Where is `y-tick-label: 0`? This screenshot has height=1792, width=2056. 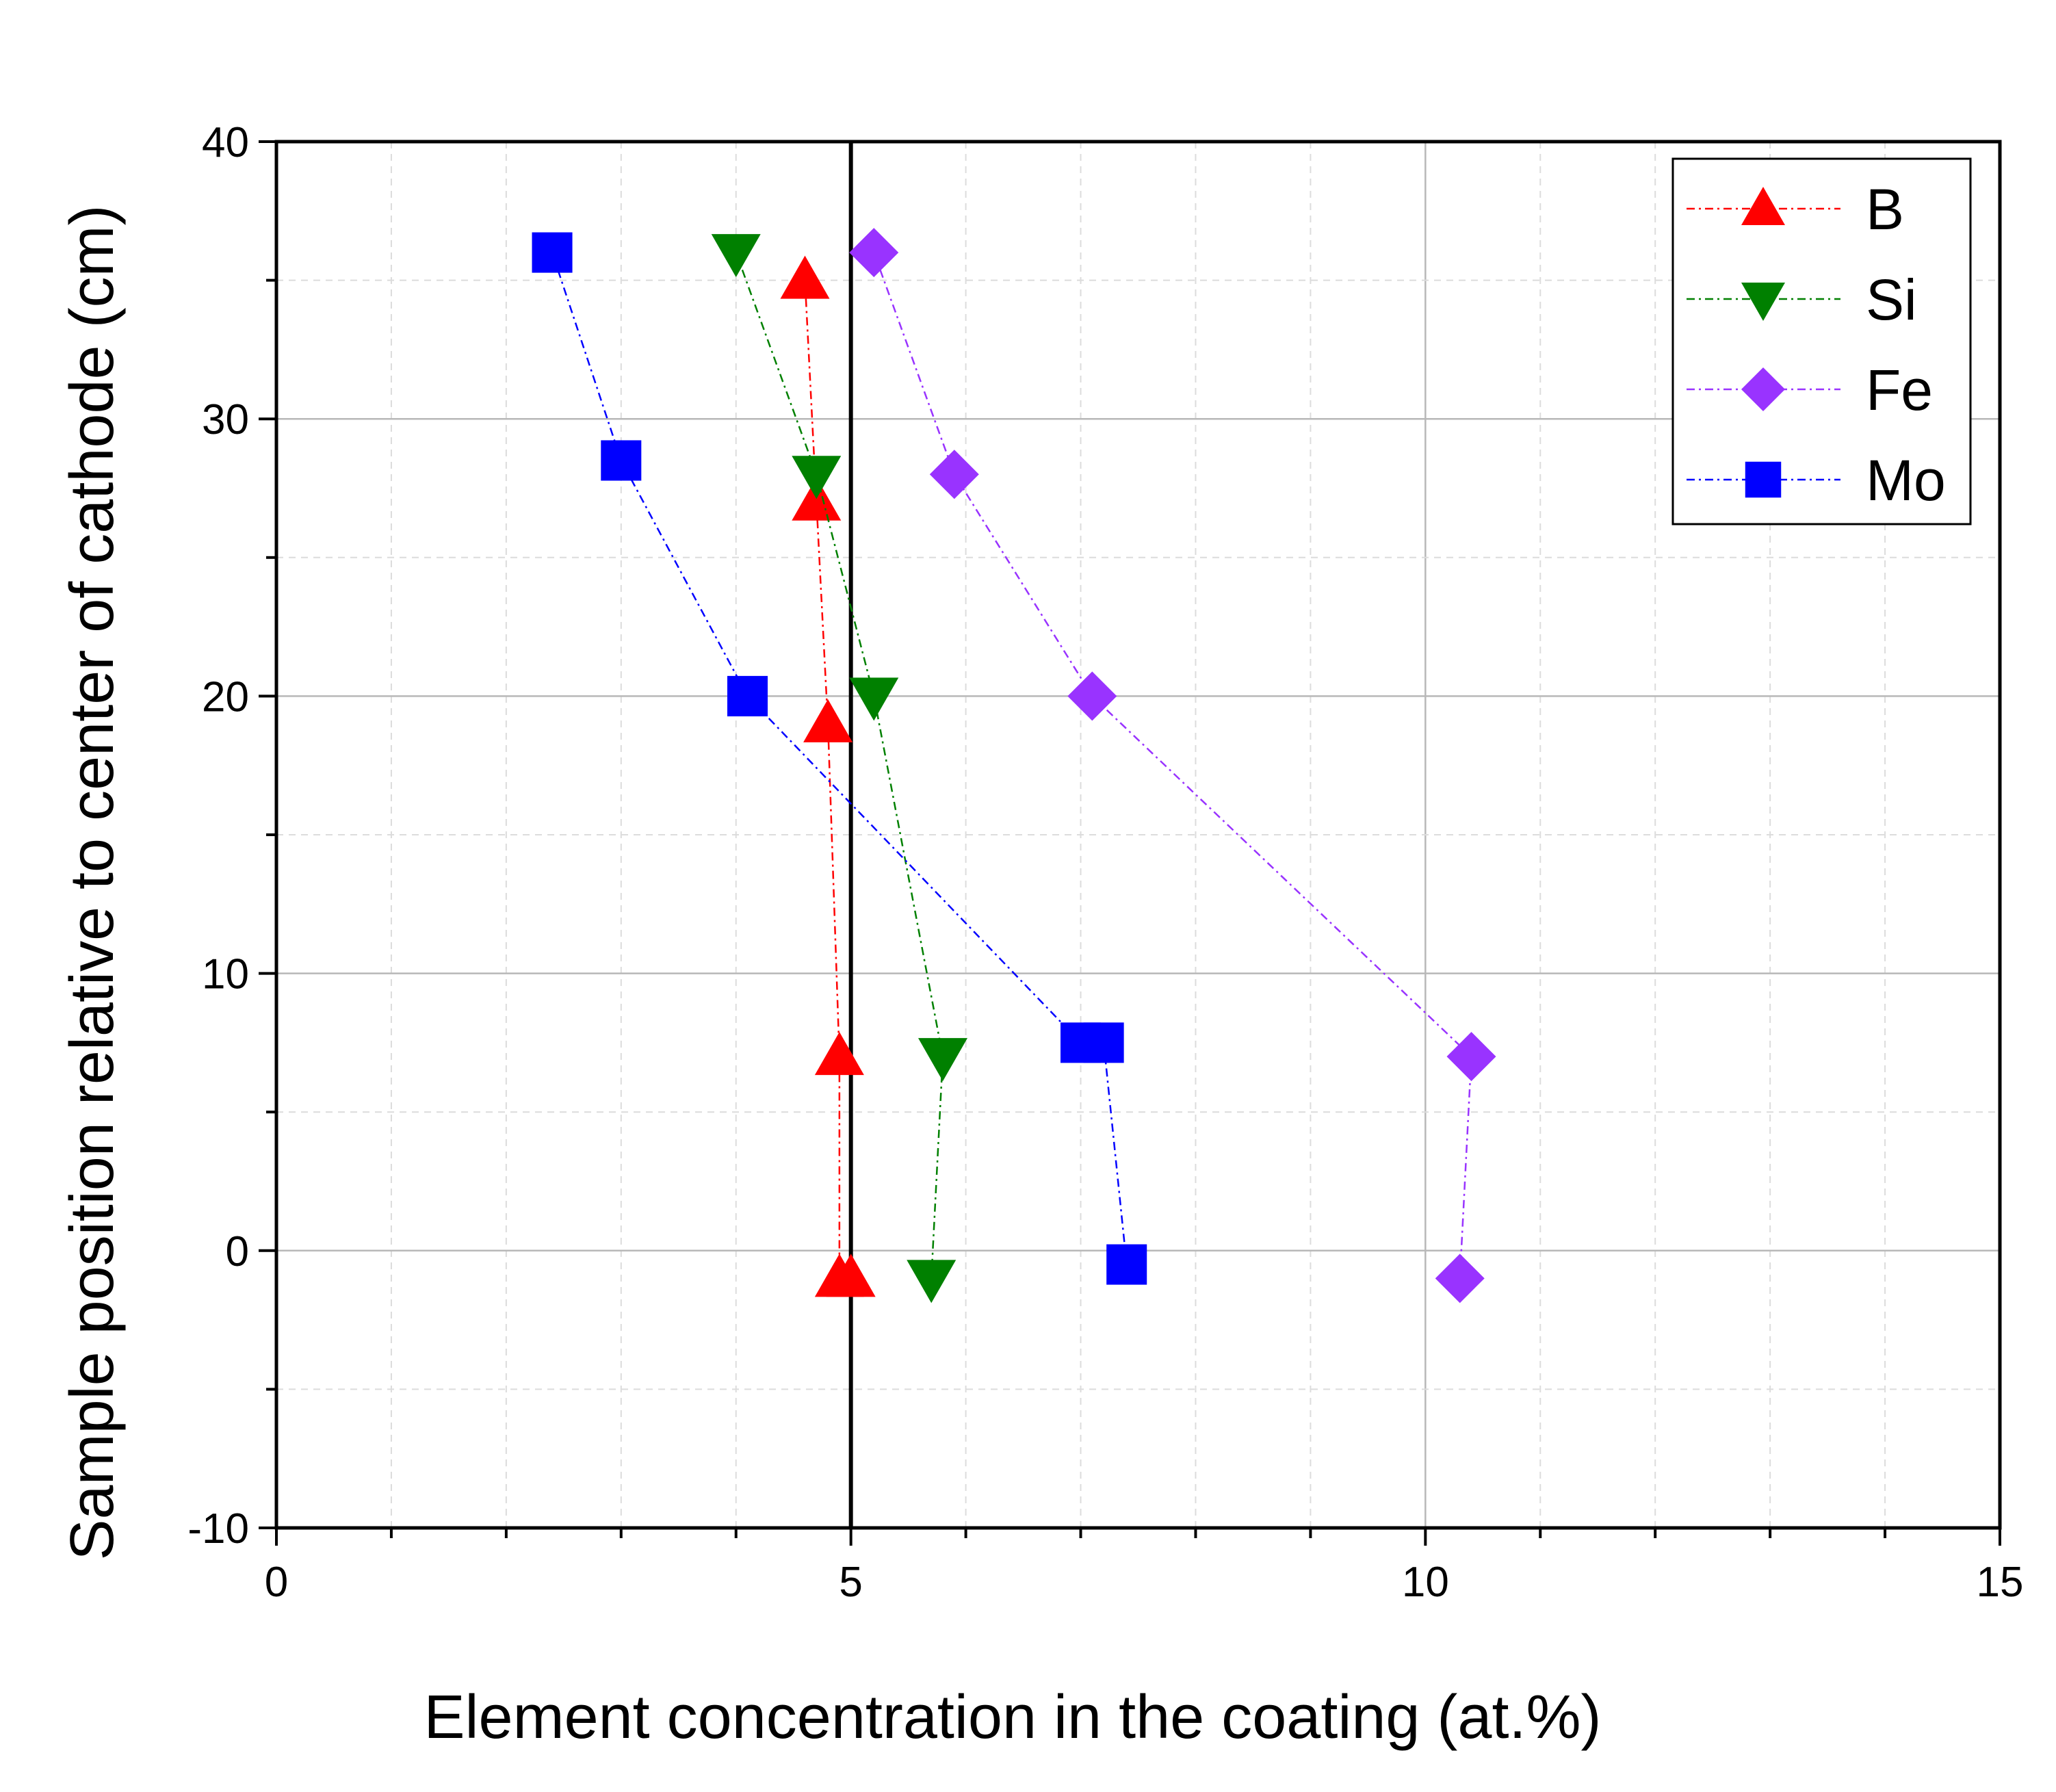 y-tick-label: 0 is located at coordinates (237, 1251).